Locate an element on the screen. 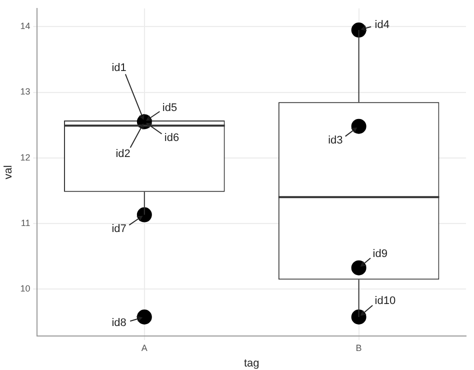 Image resolution: width=474 pixels, height=370 pixels. annotation: id5 is located at coordinates (170, 108).